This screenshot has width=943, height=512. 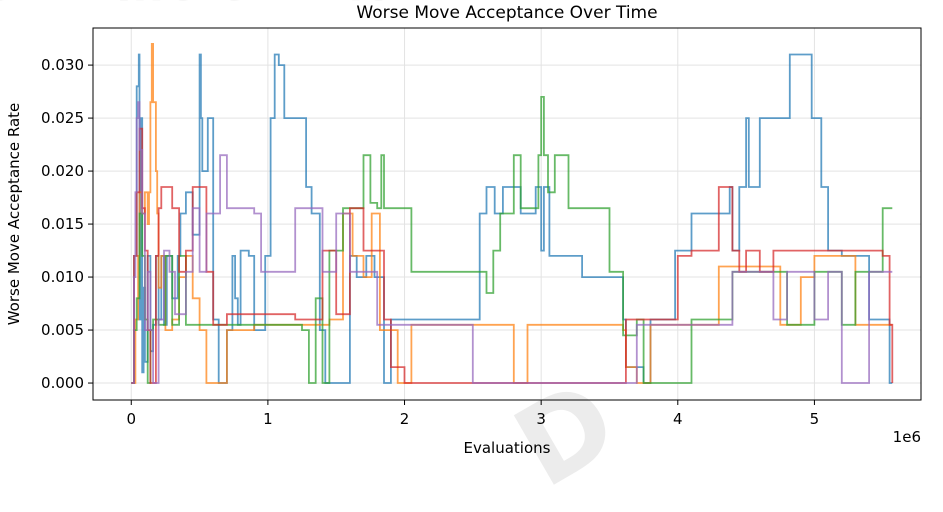 What do you see at coordinates (62, 224) in the screenshot?
I see `y-tick-label: 0.015` at bounding box center [62, 224].